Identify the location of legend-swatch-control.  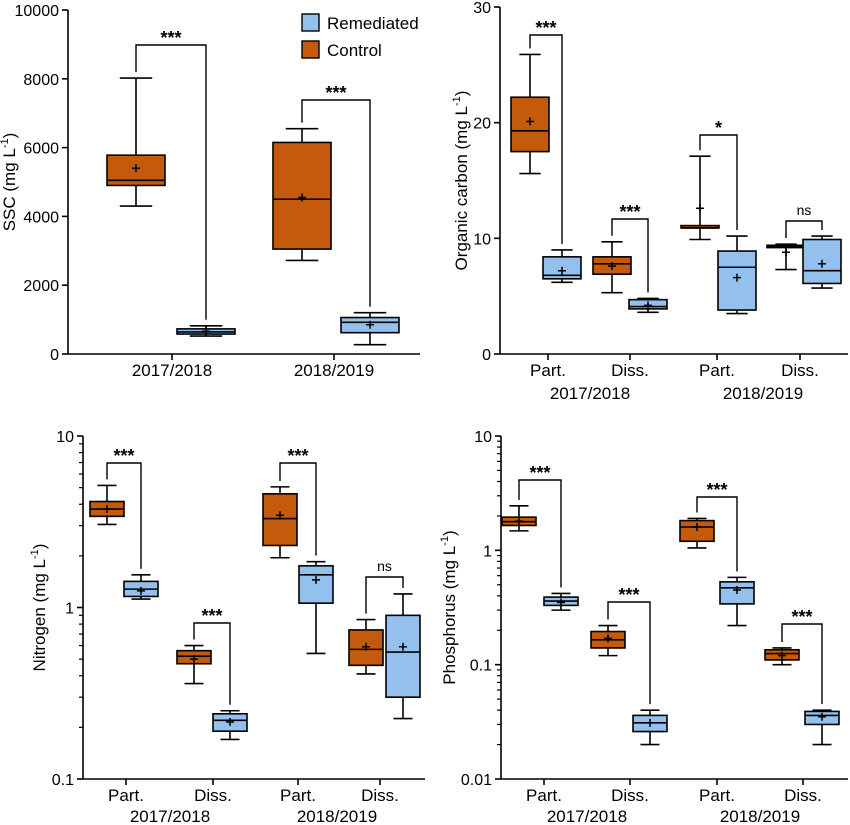
(310, 49).